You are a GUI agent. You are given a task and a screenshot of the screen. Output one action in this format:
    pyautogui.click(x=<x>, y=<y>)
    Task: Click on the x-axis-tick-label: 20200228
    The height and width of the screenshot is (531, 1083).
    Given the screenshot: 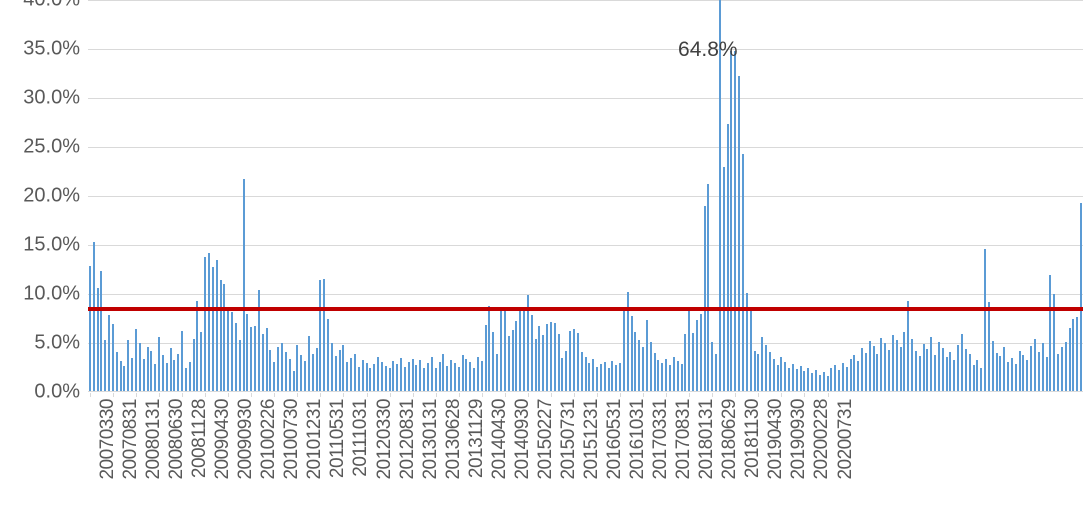 What is the action you would take?
    pyautogui.click(x=822, y=439)
    